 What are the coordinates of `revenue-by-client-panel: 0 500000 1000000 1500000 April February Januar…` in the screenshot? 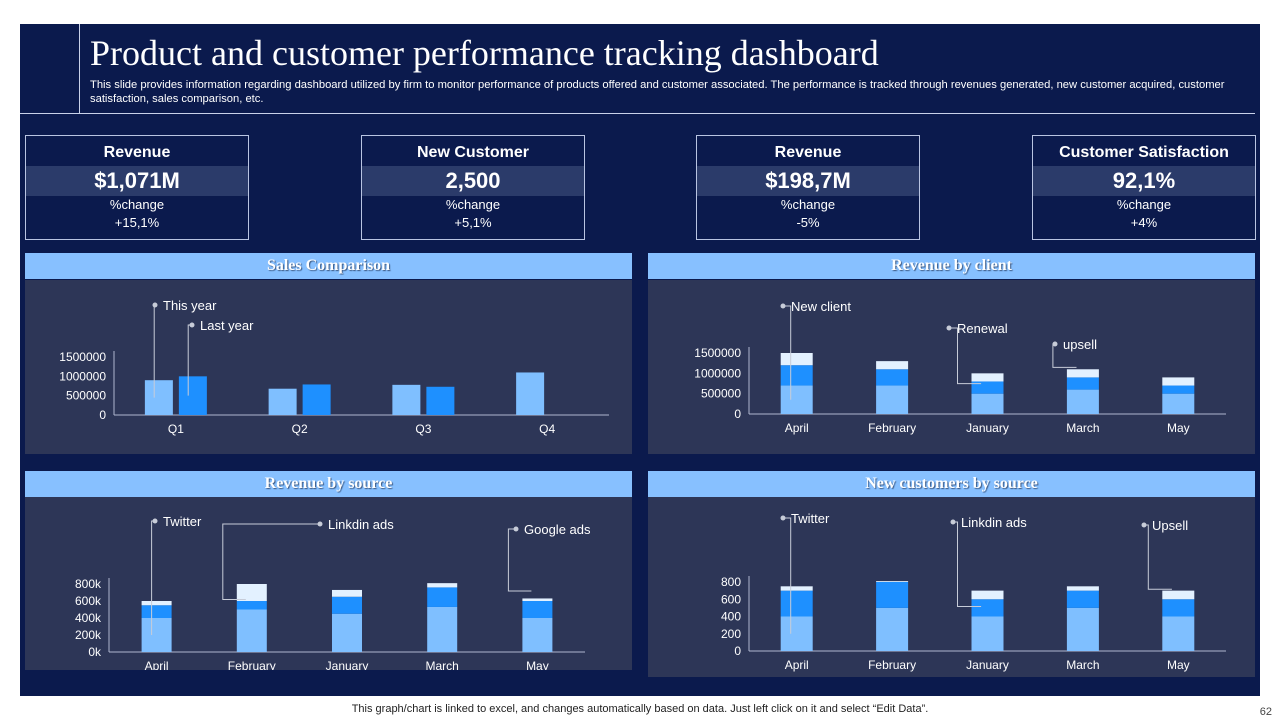 It's located at (951, 367).